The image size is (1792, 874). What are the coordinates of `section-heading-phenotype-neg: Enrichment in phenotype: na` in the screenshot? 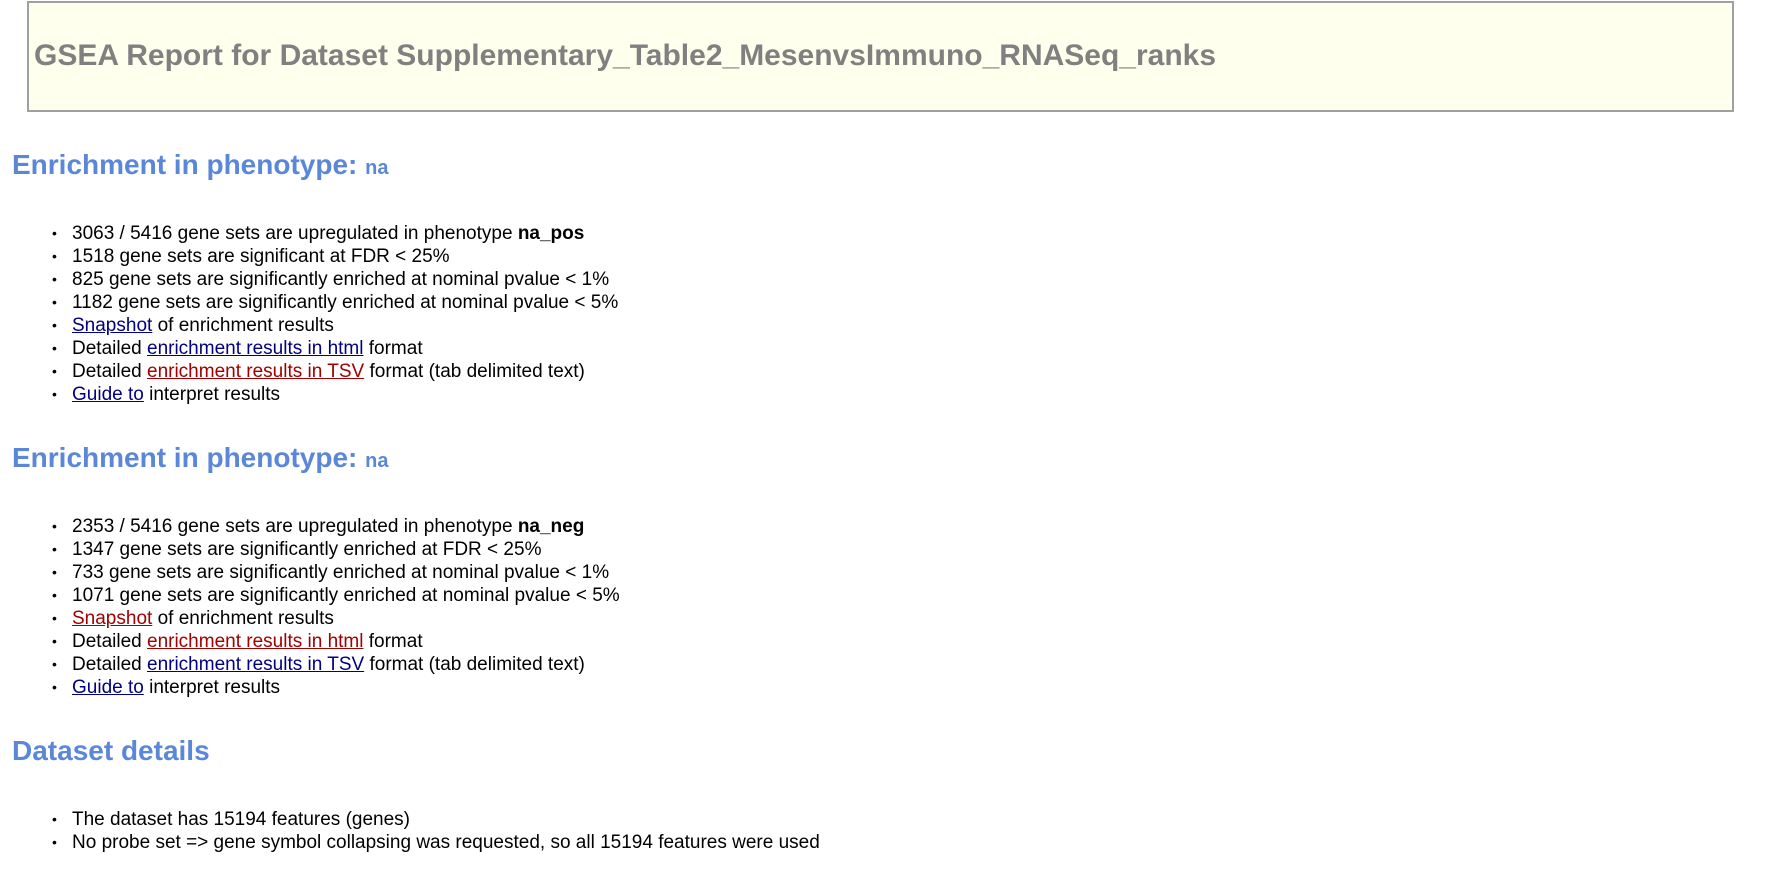 It's located at (200, 458).